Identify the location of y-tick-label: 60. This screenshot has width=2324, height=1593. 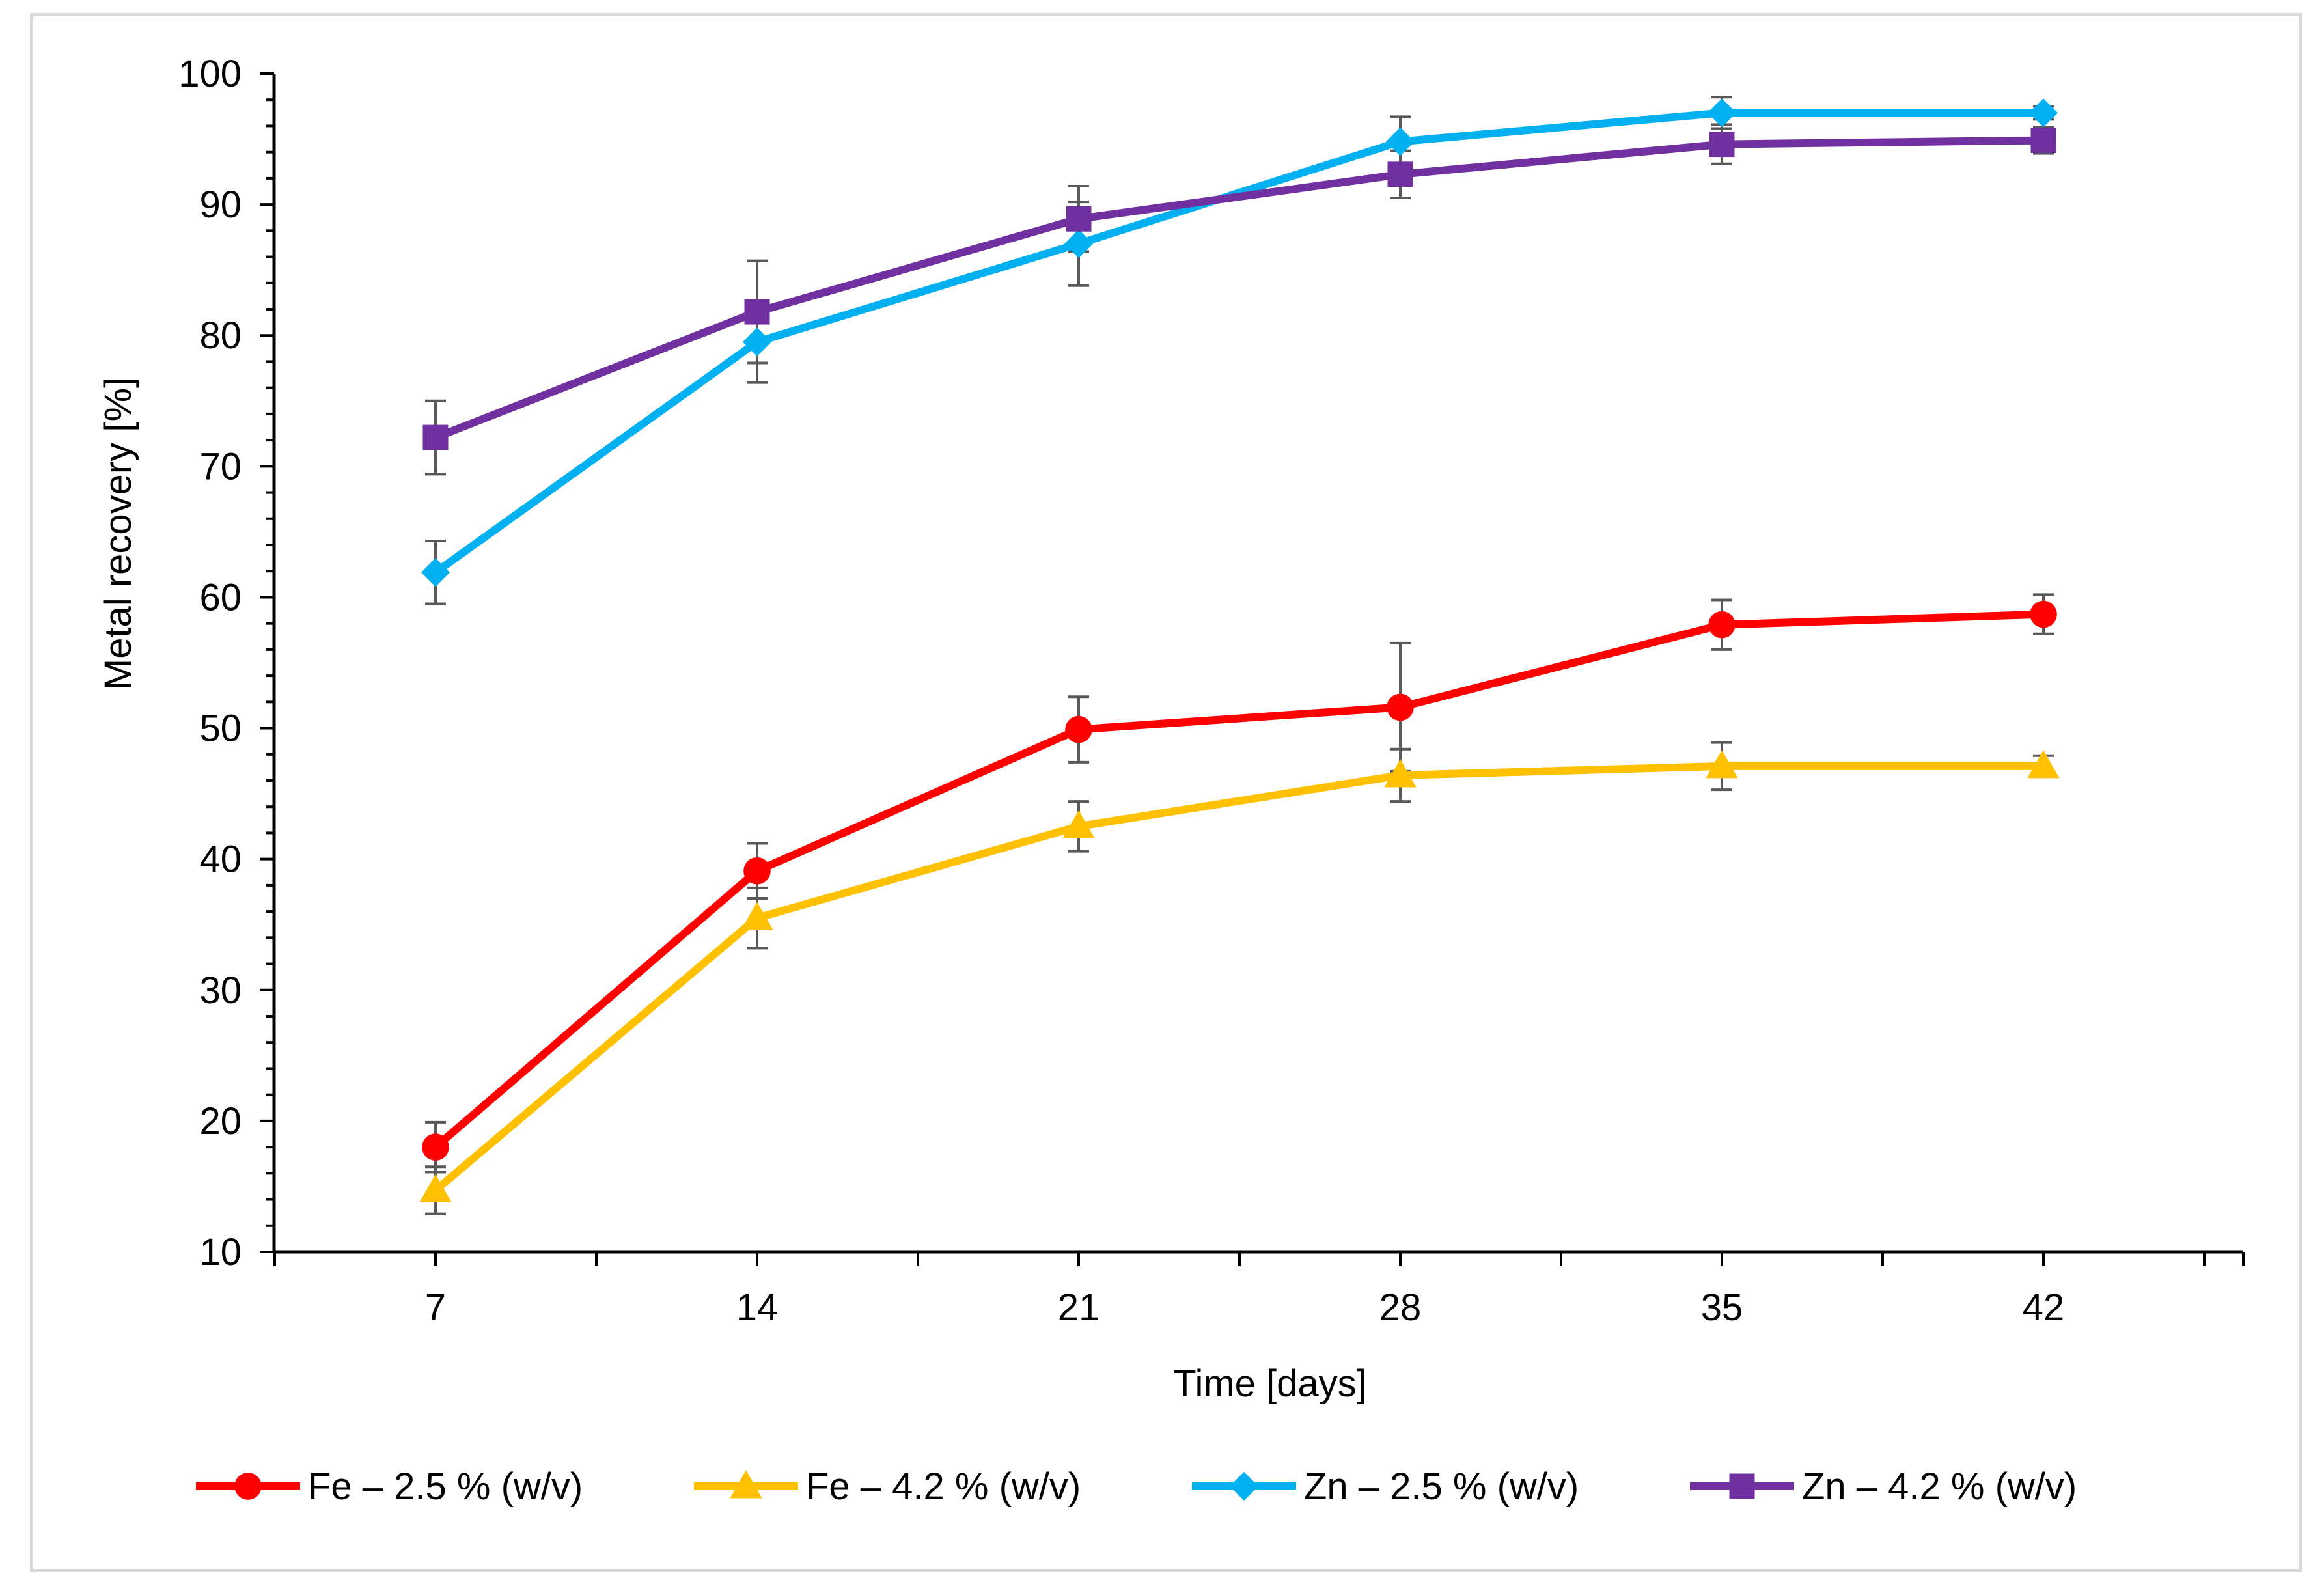
(220, 597).